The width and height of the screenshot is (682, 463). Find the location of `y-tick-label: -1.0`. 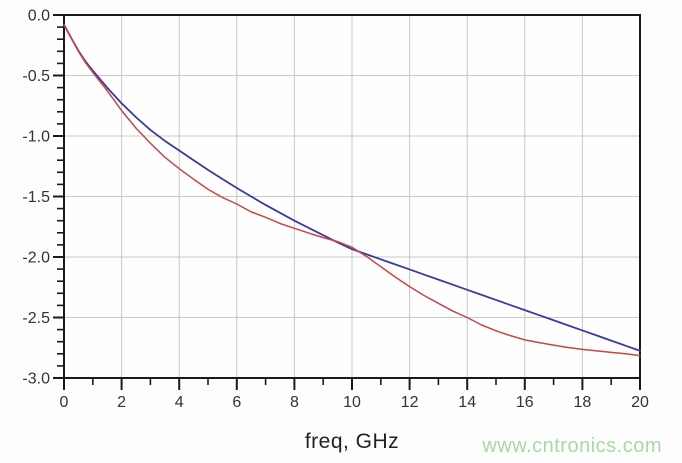

y-tick-label: -1.0 is located at coordinates (36, 137).